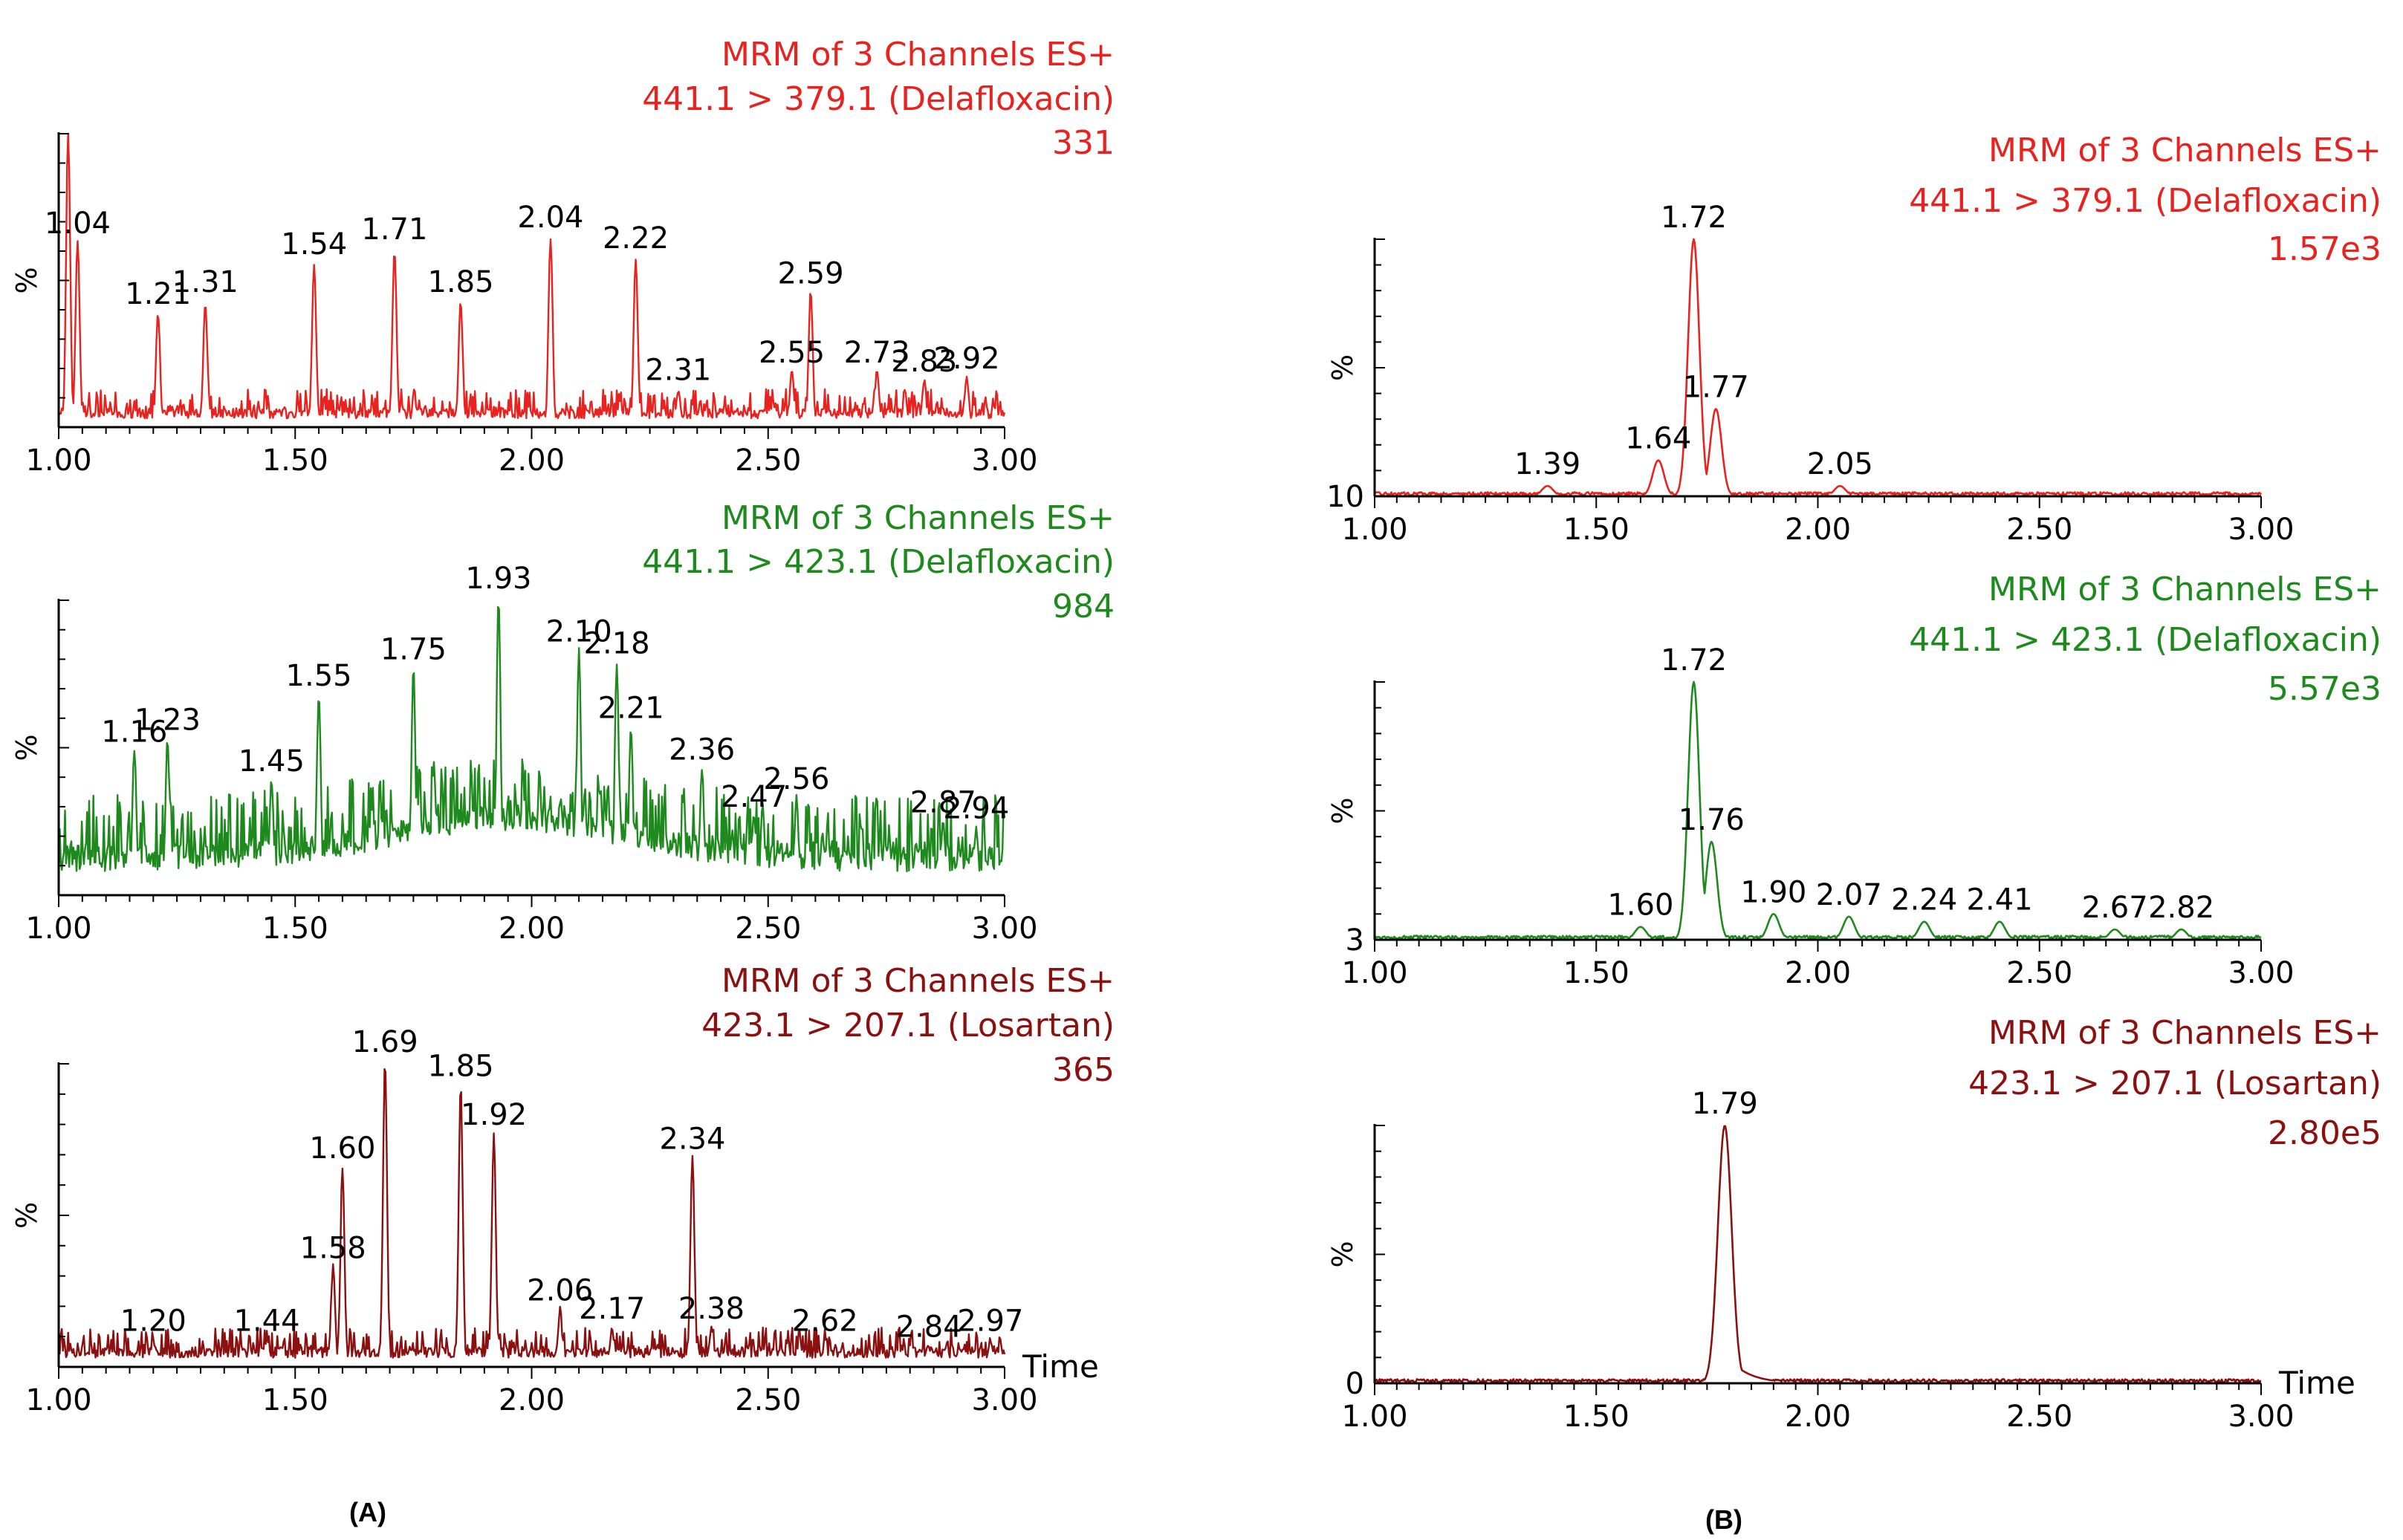 Image resolution: width=2403 pixels, height=1540 pixels. What do you see at coordinates (579, 631) in the screenshot?
I see `peak-label: 2.10` at bounding box center [579, 631].